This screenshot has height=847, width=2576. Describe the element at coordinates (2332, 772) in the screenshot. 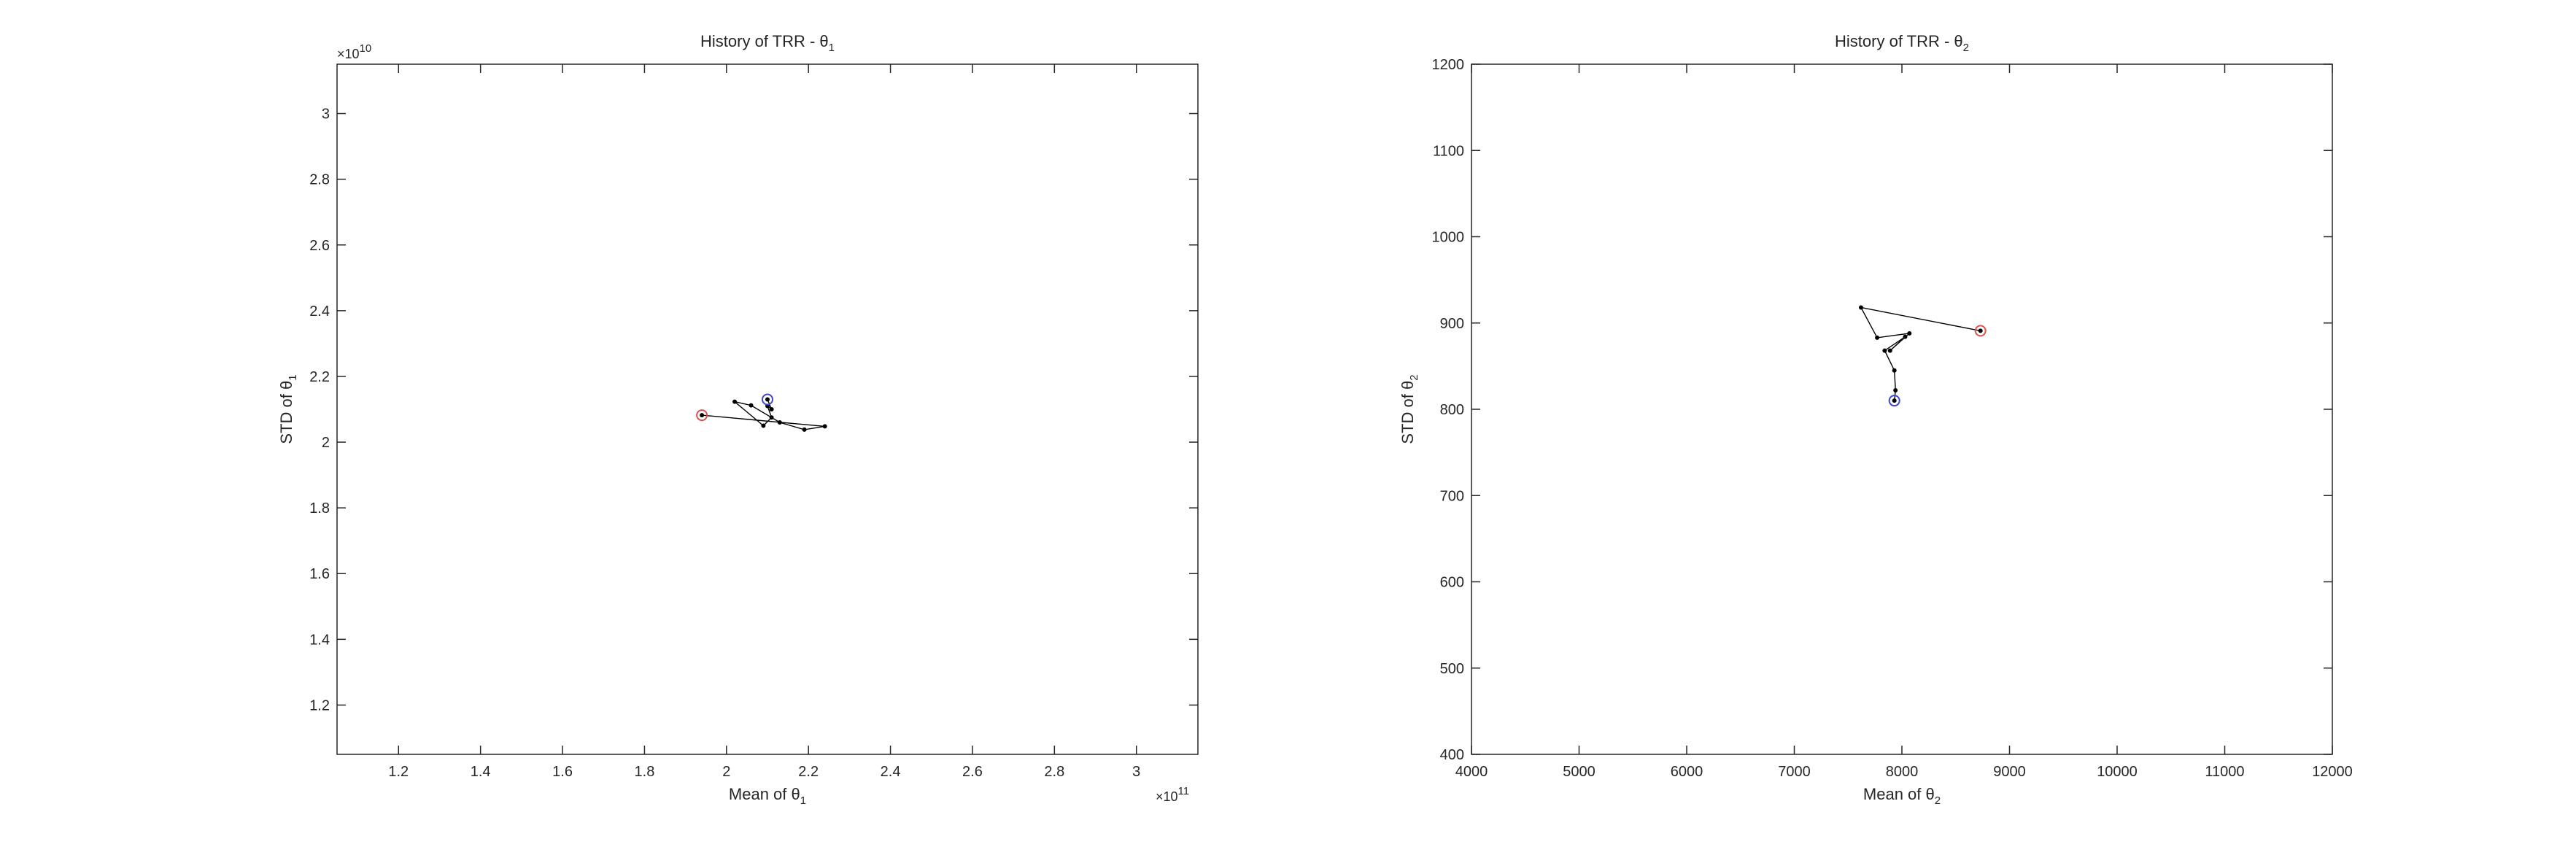

I see `x-tick-label: 12000` at that location.